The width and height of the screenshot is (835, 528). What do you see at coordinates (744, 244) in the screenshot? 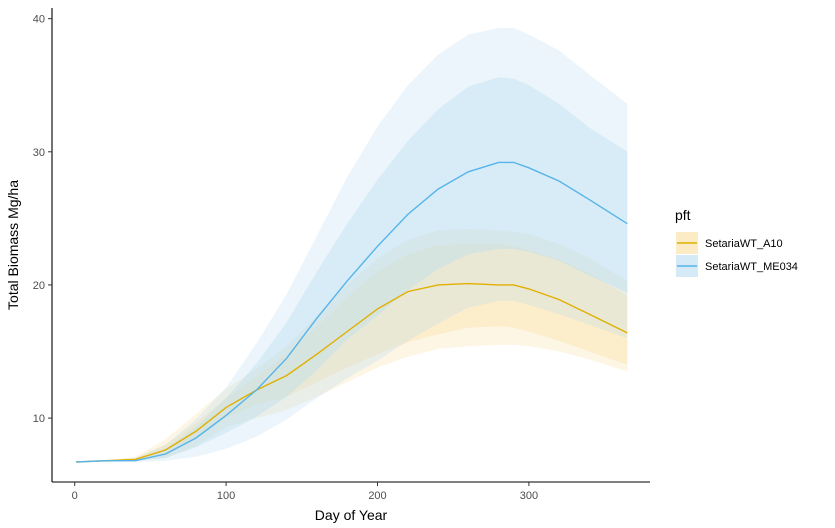
I see `legend-label-0: SetariaWT_A10` at bounding box center [744, 244].